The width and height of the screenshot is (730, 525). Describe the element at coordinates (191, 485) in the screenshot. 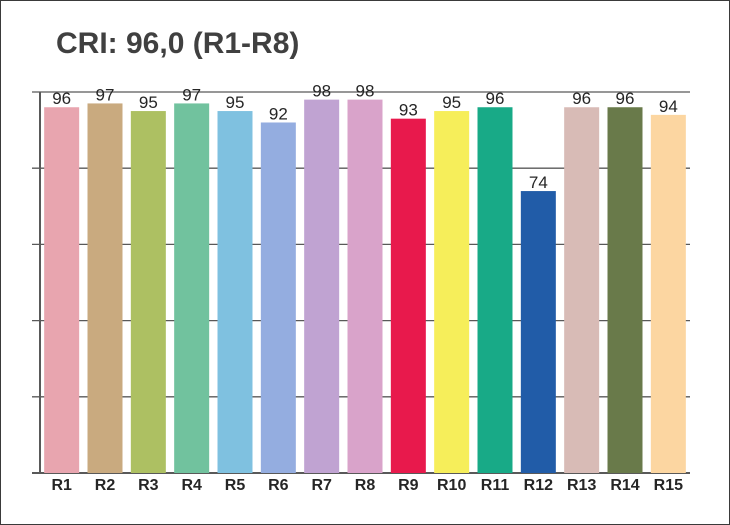

I see `x-tick-label: R4` at that location.